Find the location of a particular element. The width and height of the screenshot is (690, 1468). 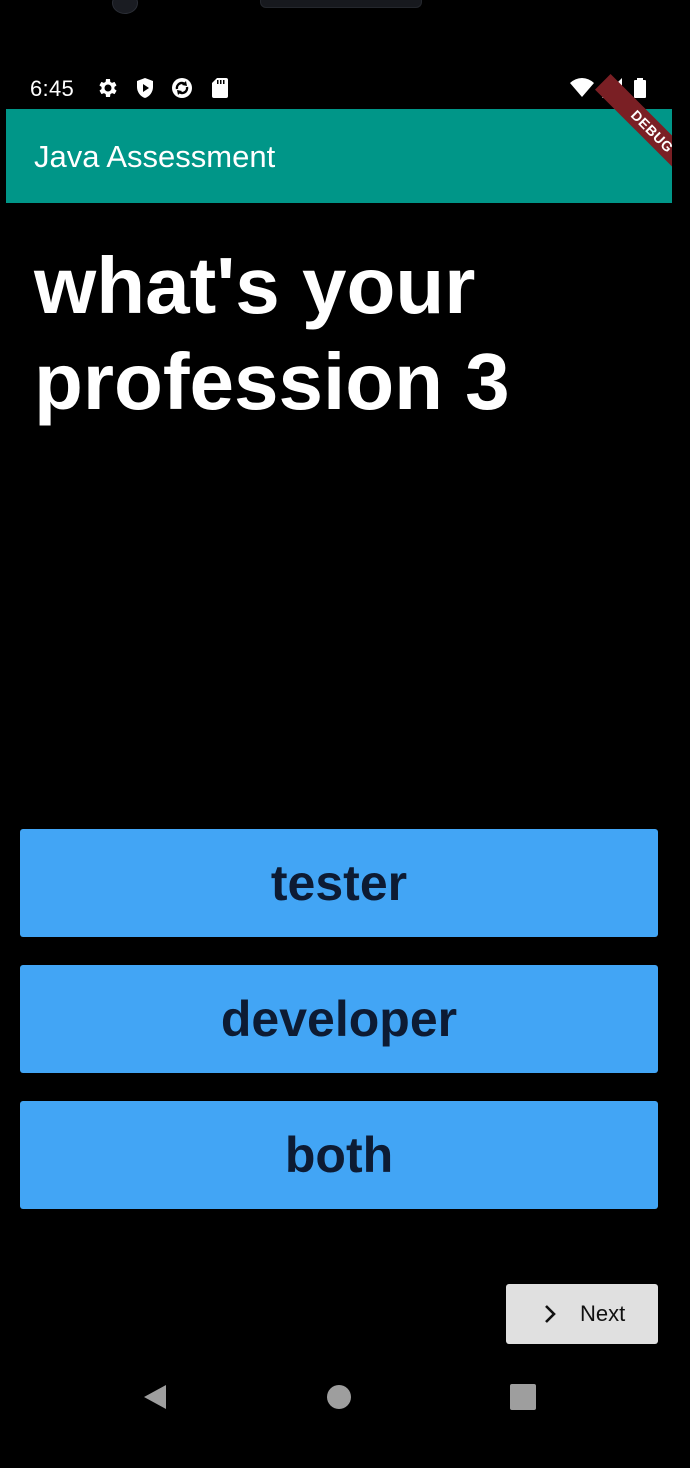

battery-icon is located at coordinates (640, 88).